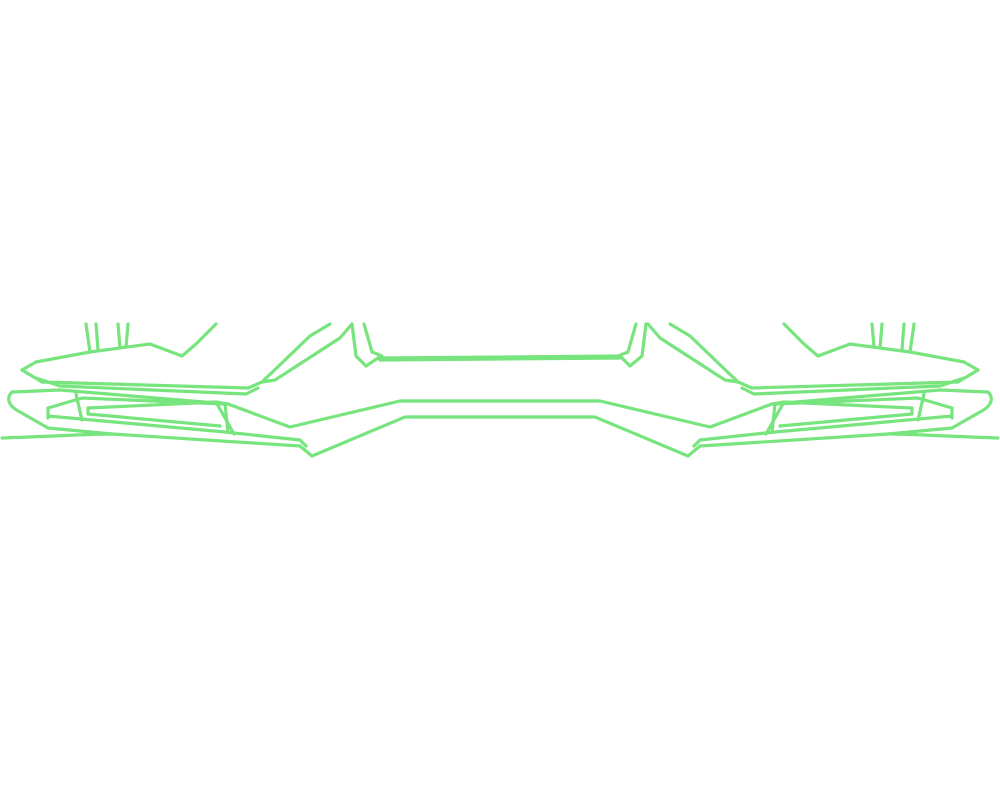  I want to click on left-wing-upper, so click(119, 347).